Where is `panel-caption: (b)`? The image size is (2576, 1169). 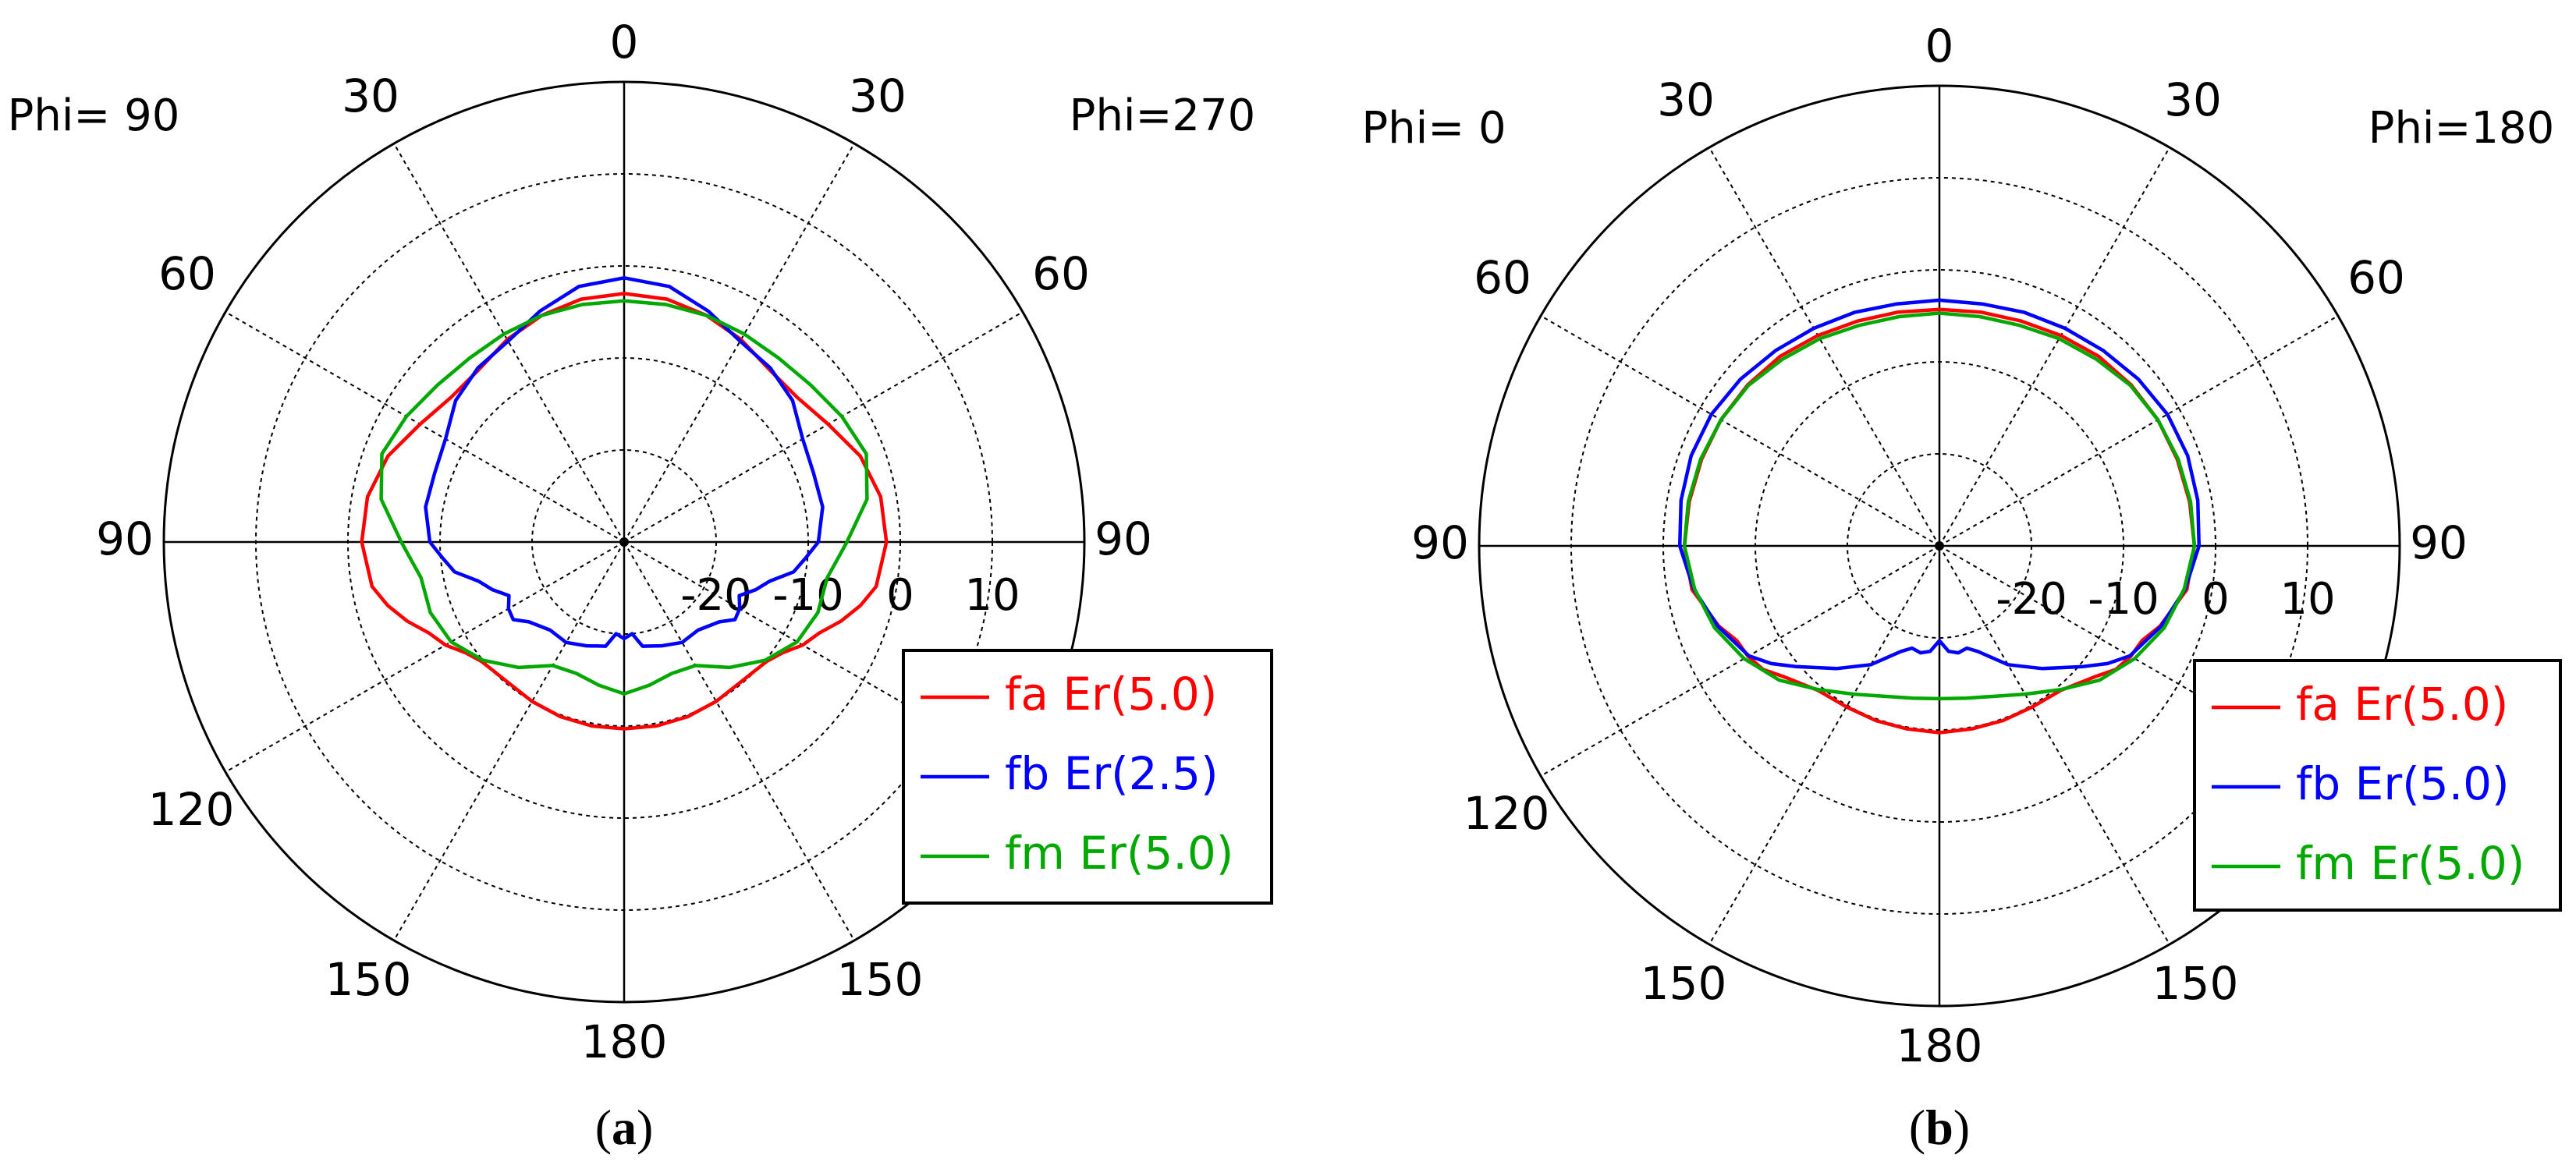 panel-caption: (b) is located at coordinates (1939, 1127).